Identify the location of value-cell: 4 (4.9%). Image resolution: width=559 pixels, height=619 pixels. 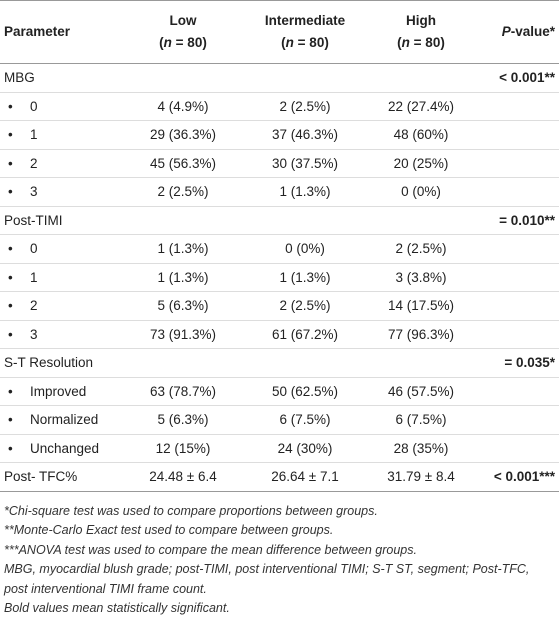
(183, 106).